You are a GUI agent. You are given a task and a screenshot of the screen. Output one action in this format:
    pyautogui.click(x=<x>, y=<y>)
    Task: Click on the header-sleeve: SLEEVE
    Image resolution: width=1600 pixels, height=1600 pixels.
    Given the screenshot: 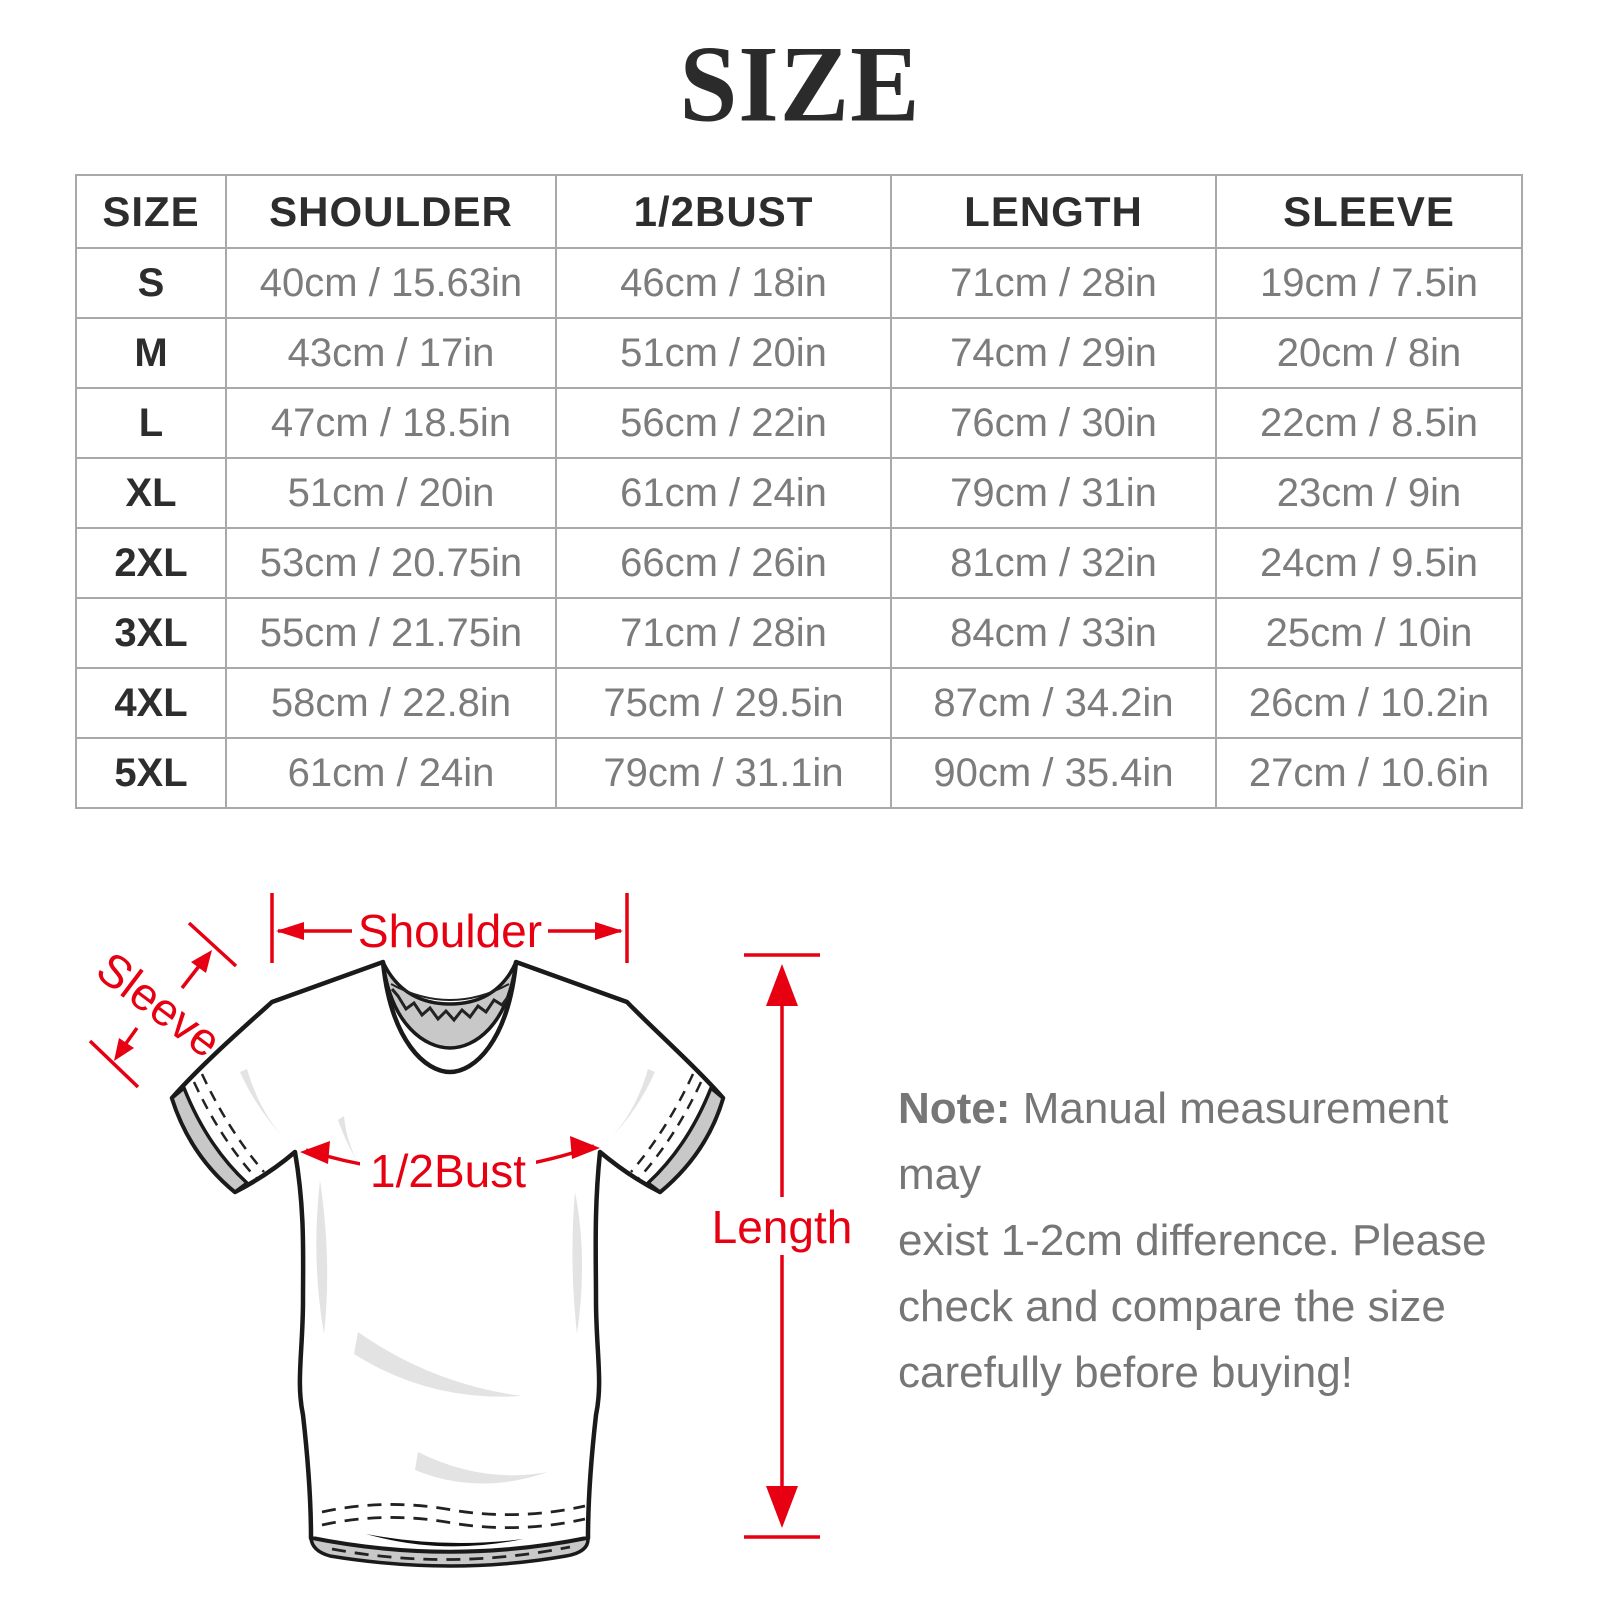 What is the action you would take?
    pyautogui.click(x=1369, y=211)
    